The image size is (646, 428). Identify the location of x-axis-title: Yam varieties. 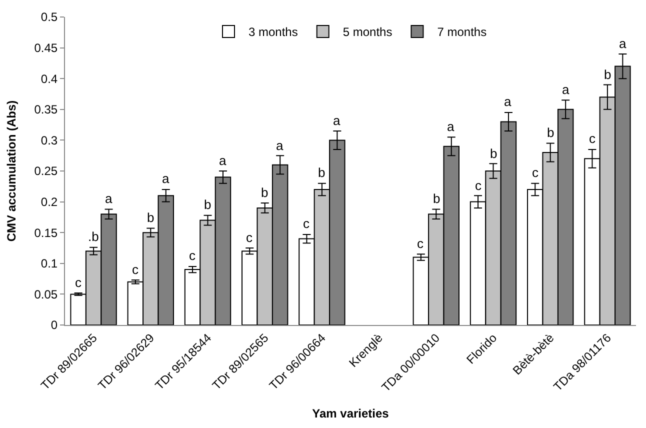
(351, 413).